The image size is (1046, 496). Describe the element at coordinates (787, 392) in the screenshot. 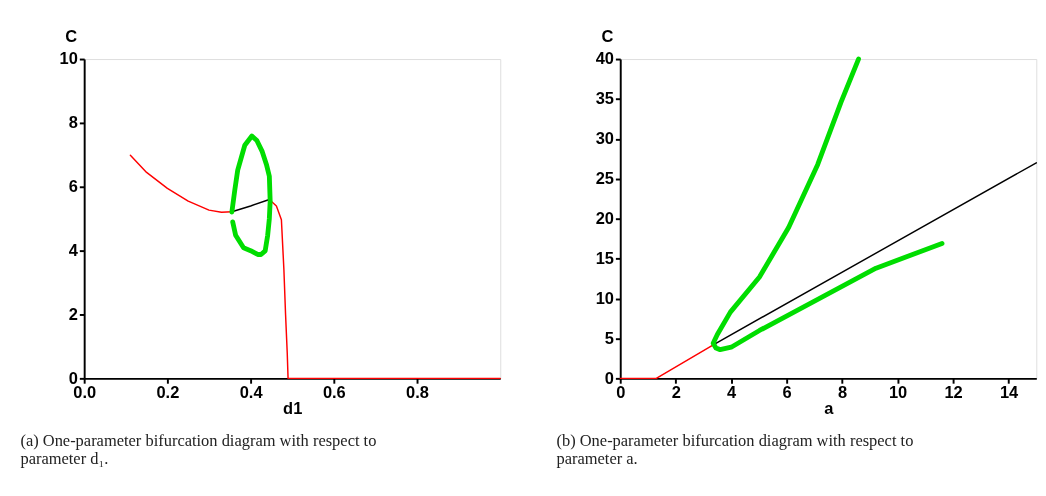

I see `x-tick-label: 6` at that location.